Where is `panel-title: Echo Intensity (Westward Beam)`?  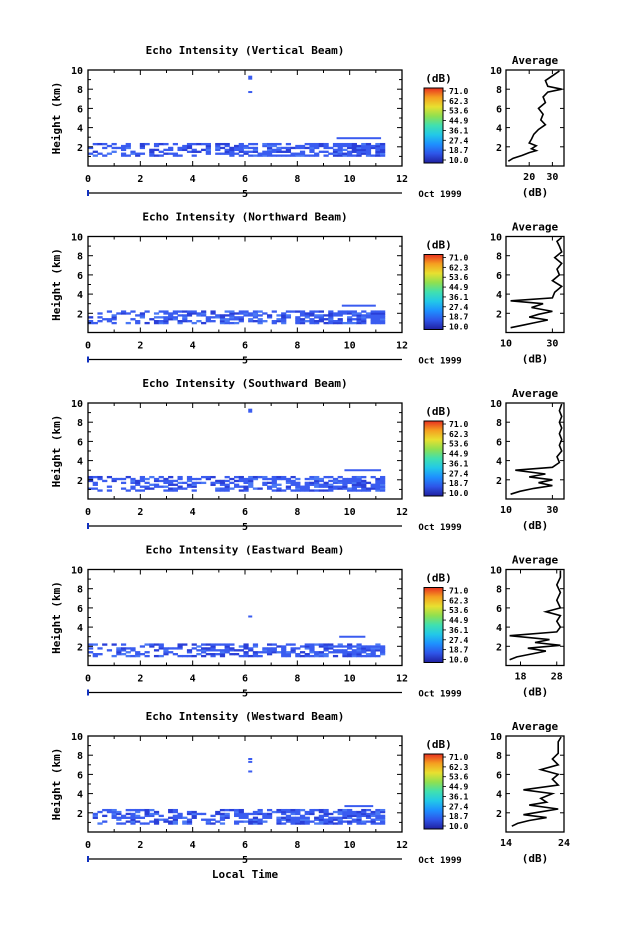 panel-title: Echo Intensity (Westward Beam) is located at coordinates (245, 716).